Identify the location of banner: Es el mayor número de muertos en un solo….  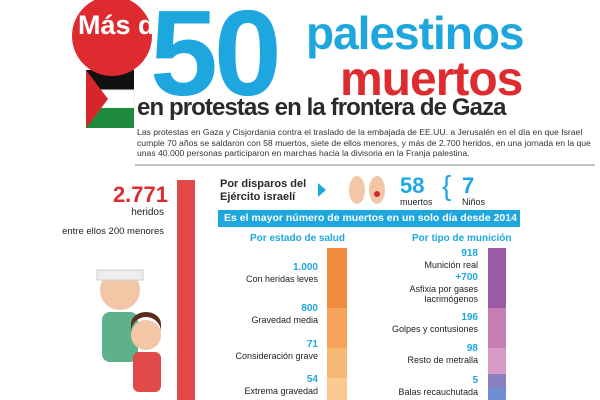
(370, 218).